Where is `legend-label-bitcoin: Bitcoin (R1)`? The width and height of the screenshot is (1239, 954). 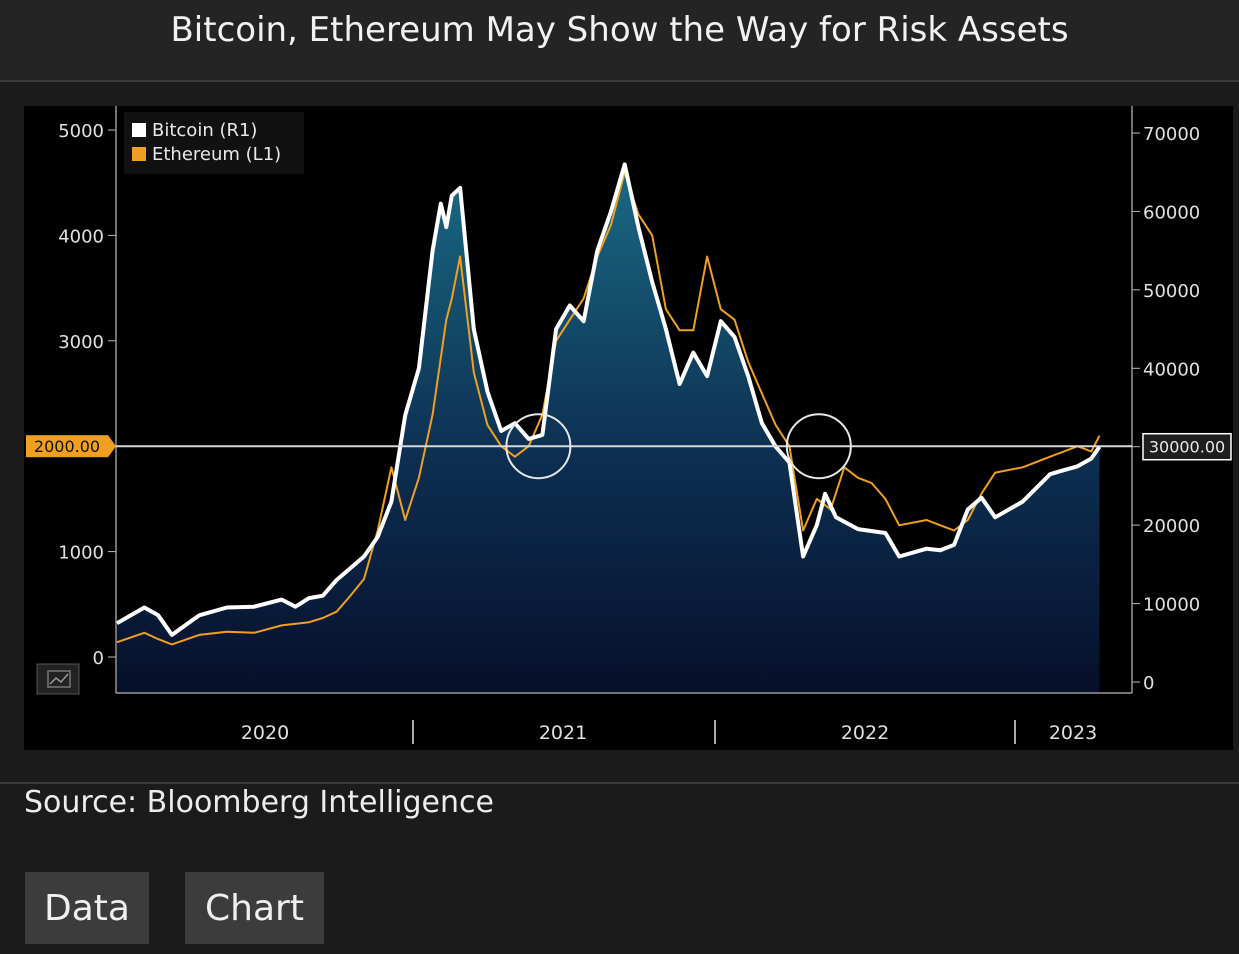 legend-label-bitcoin: Bitcoin (R1) is located at coordinates (204, 130).